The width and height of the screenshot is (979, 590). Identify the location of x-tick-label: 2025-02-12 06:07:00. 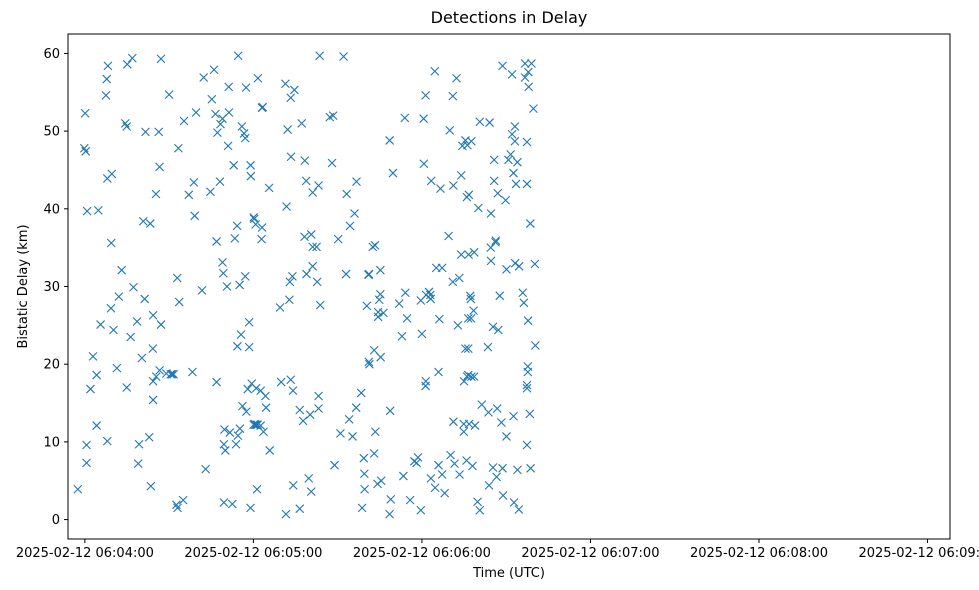
(590, 553).